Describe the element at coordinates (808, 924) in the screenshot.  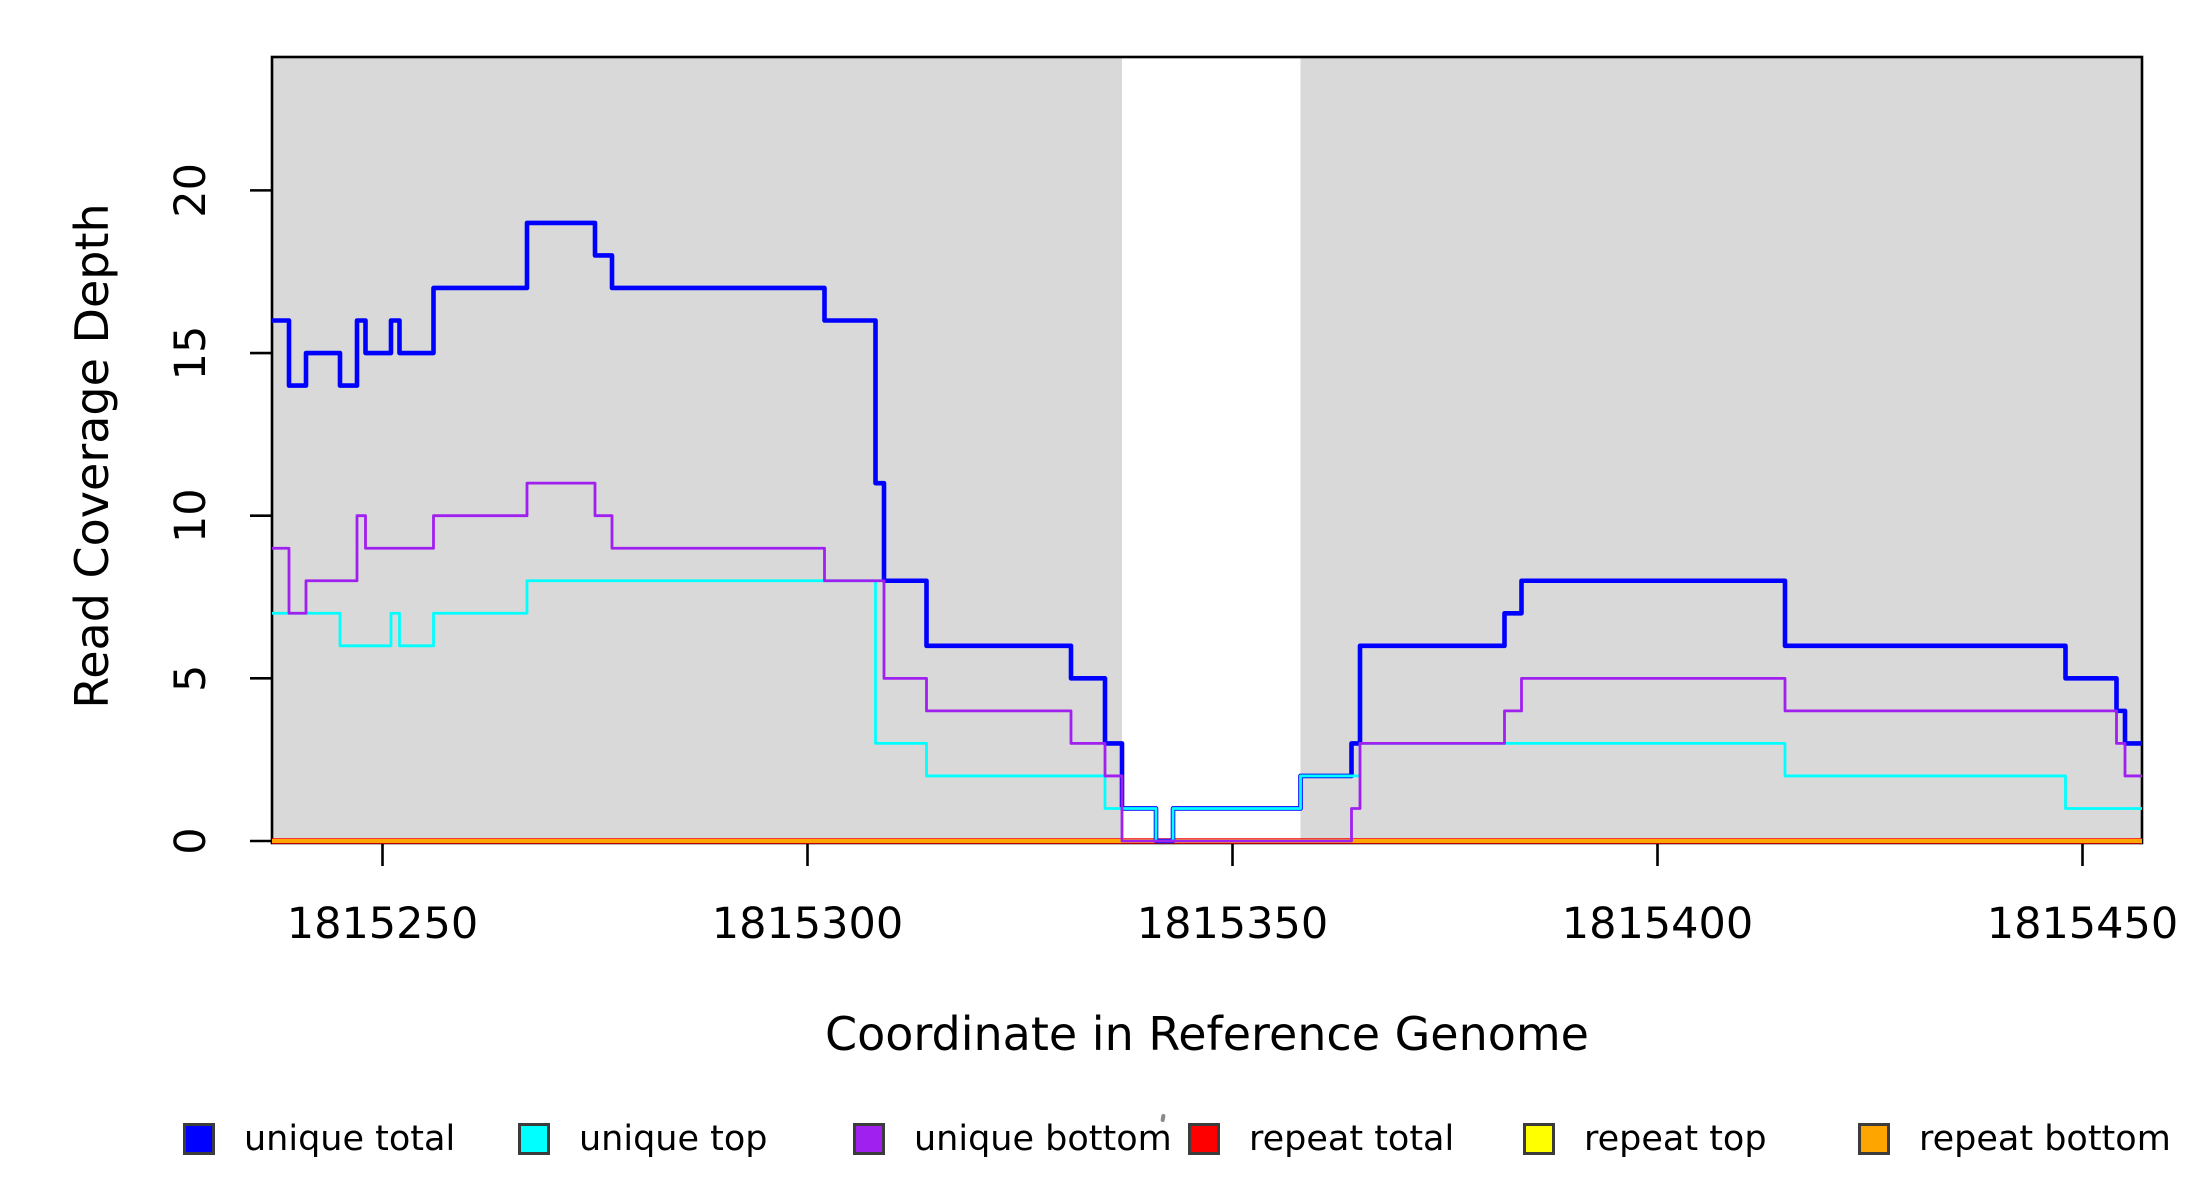
I see `x-tick-label: 1815300` at that location.